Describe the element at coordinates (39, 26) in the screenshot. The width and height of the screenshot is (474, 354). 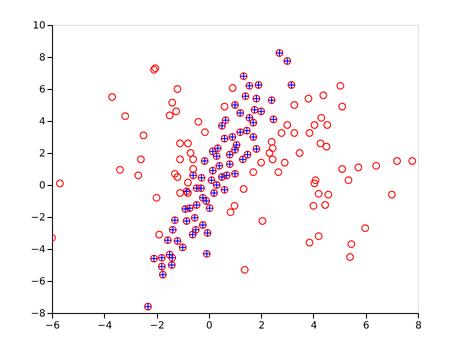
I see `y-tick-label: 10` at that location.